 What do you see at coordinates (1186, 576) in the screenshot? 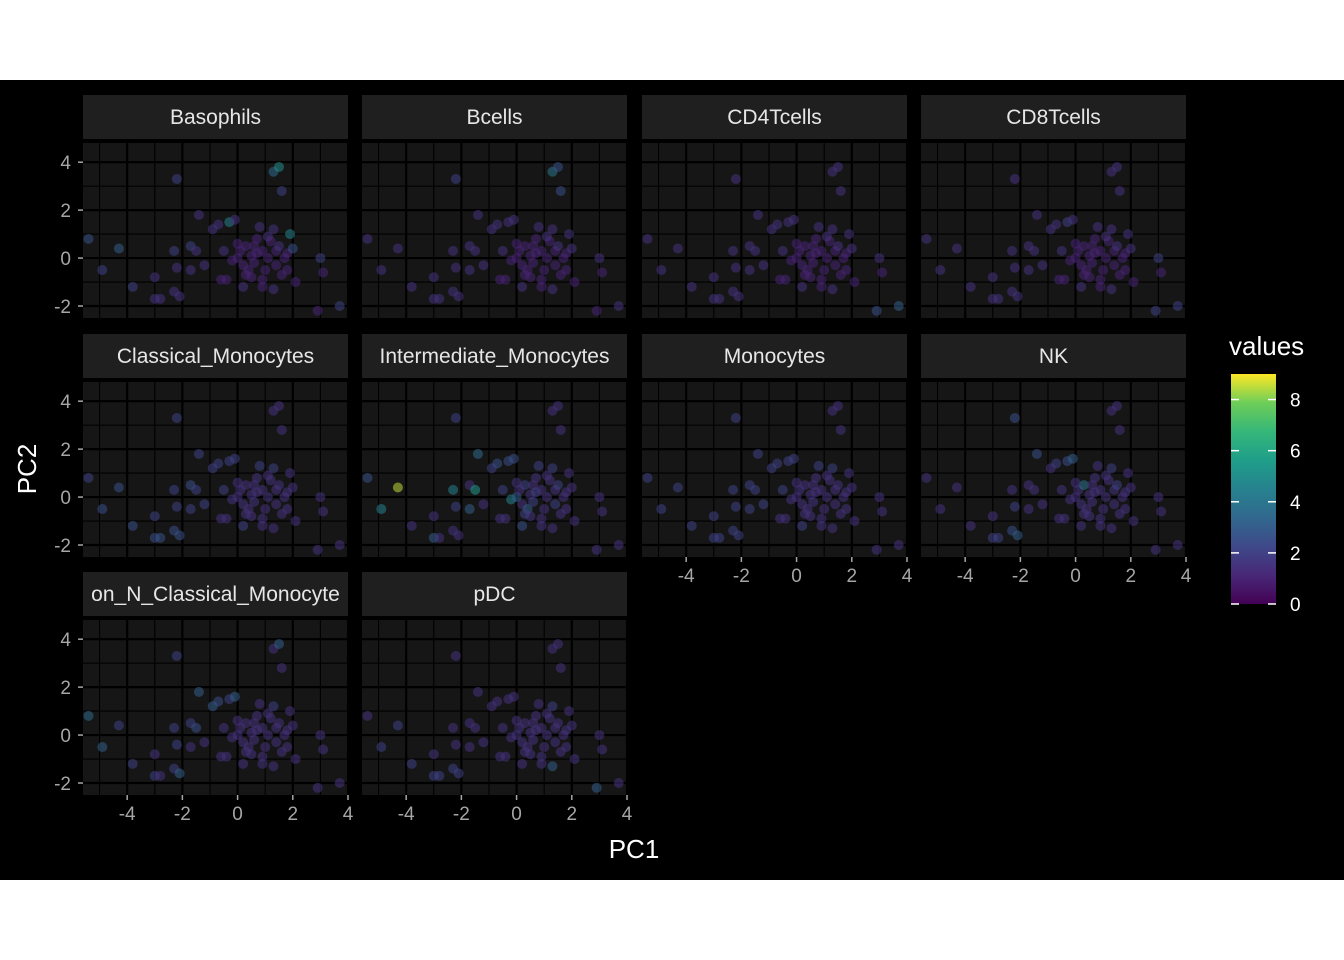
I see `x-tick-label: 4` at bounding box center [1186, 576].